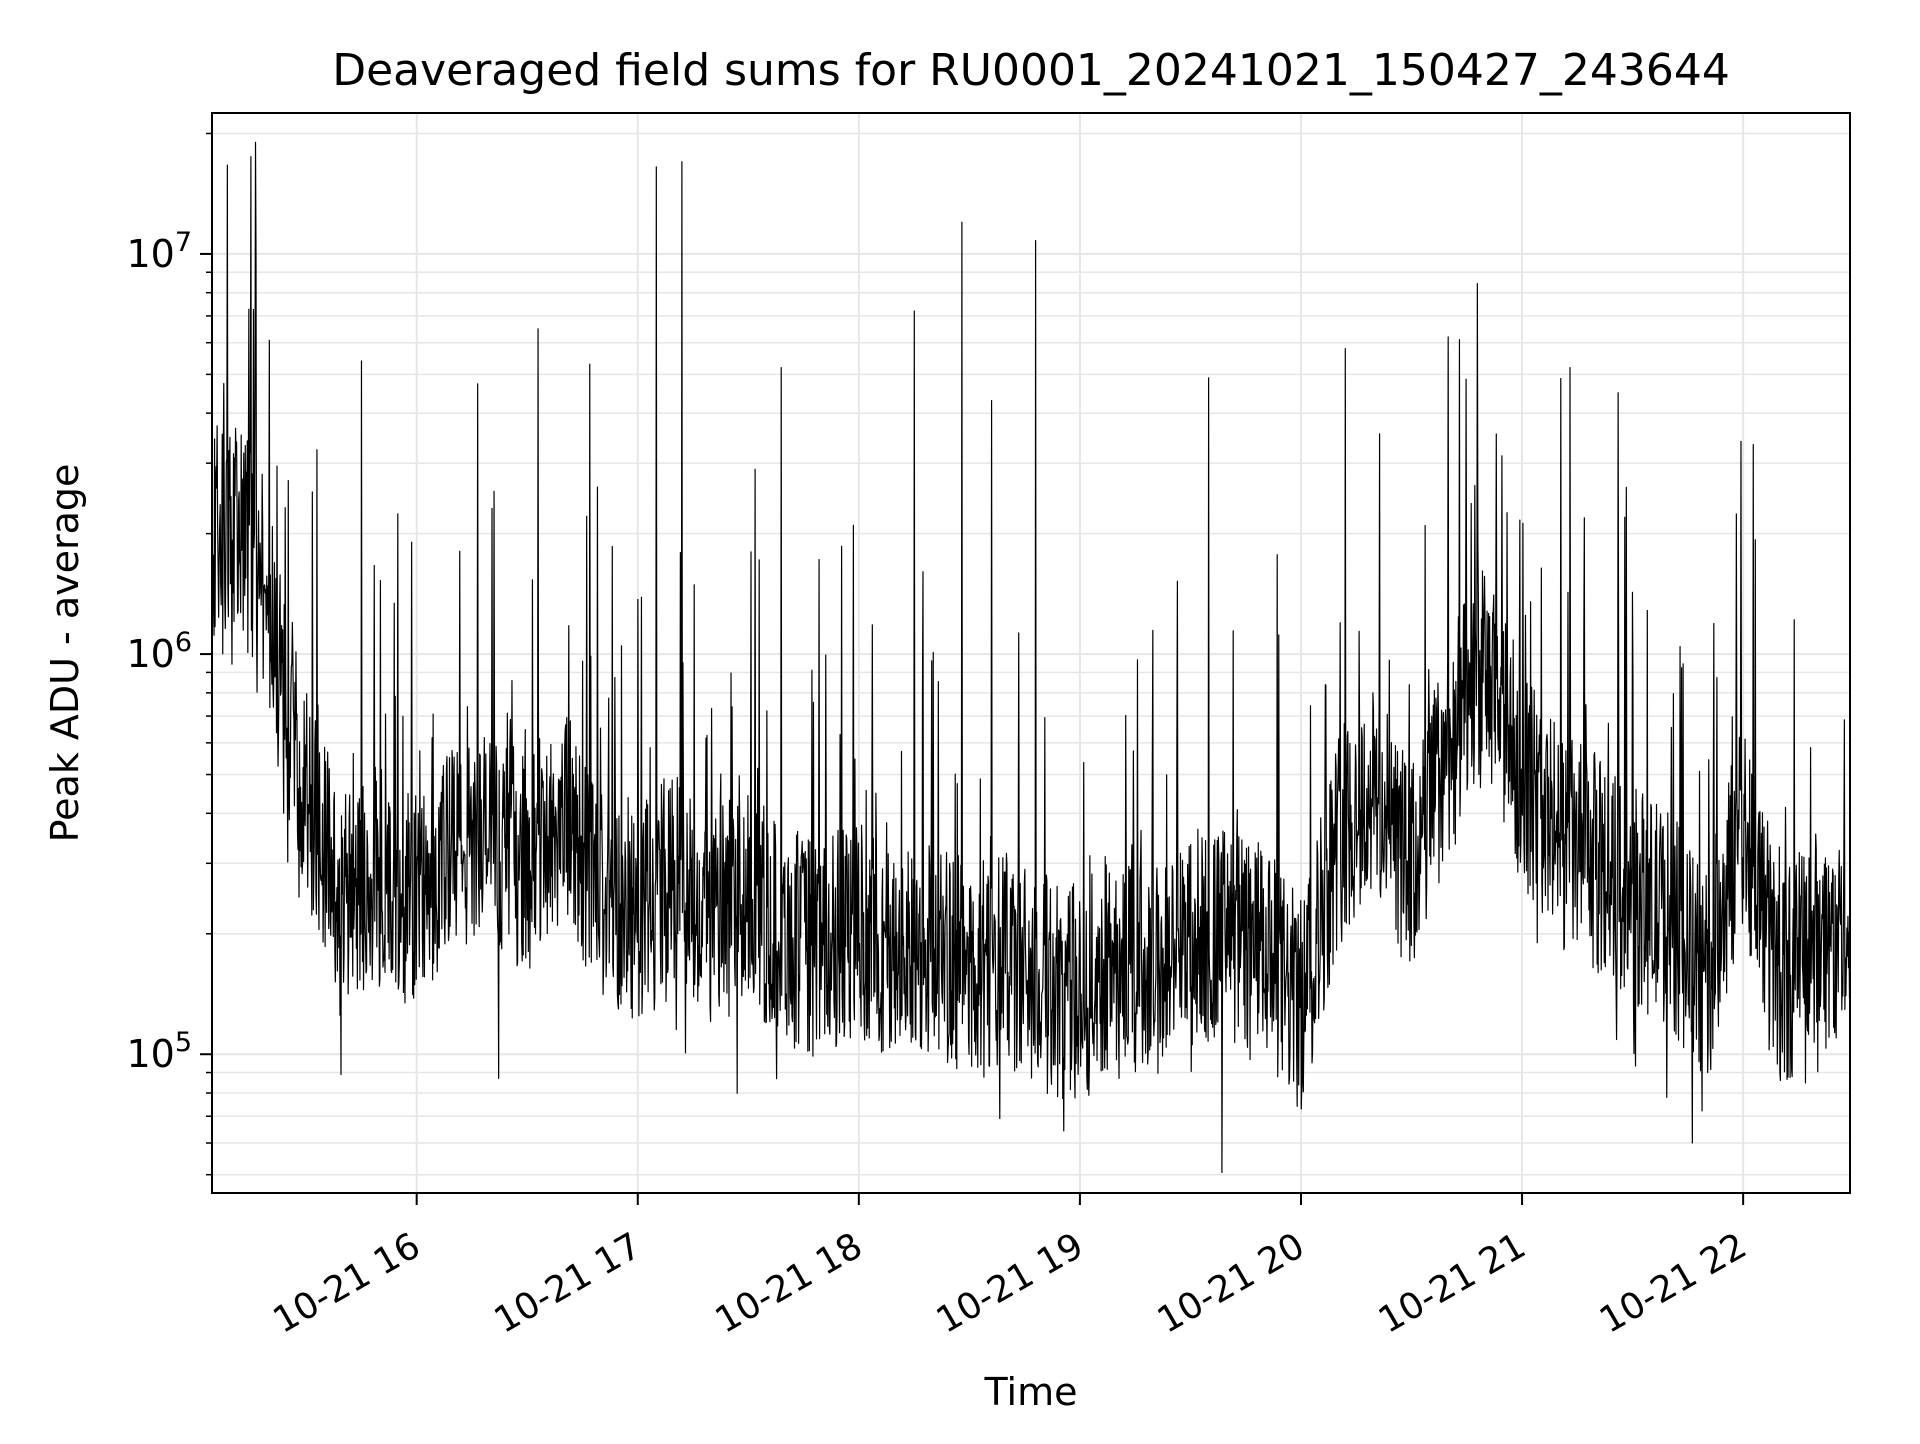 Image resolution: width=1920 pixels, height=1444 pixels. I want to click on x-axis-label: Time, so click(1031, 1392).